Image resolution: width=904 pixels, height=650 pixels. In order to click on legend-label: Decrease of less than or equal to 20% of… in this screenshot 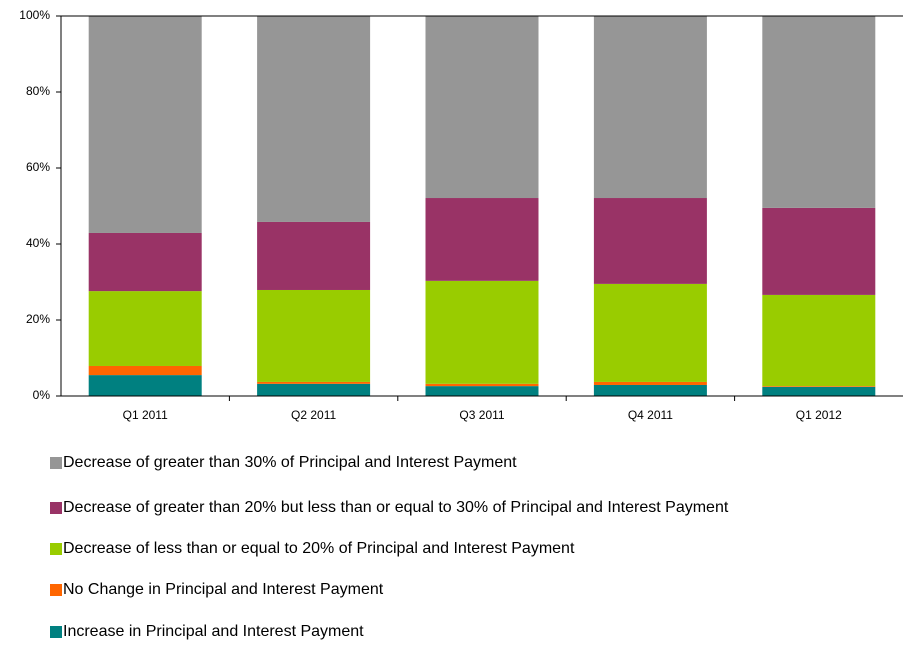, I will do `click(319, 548)`.